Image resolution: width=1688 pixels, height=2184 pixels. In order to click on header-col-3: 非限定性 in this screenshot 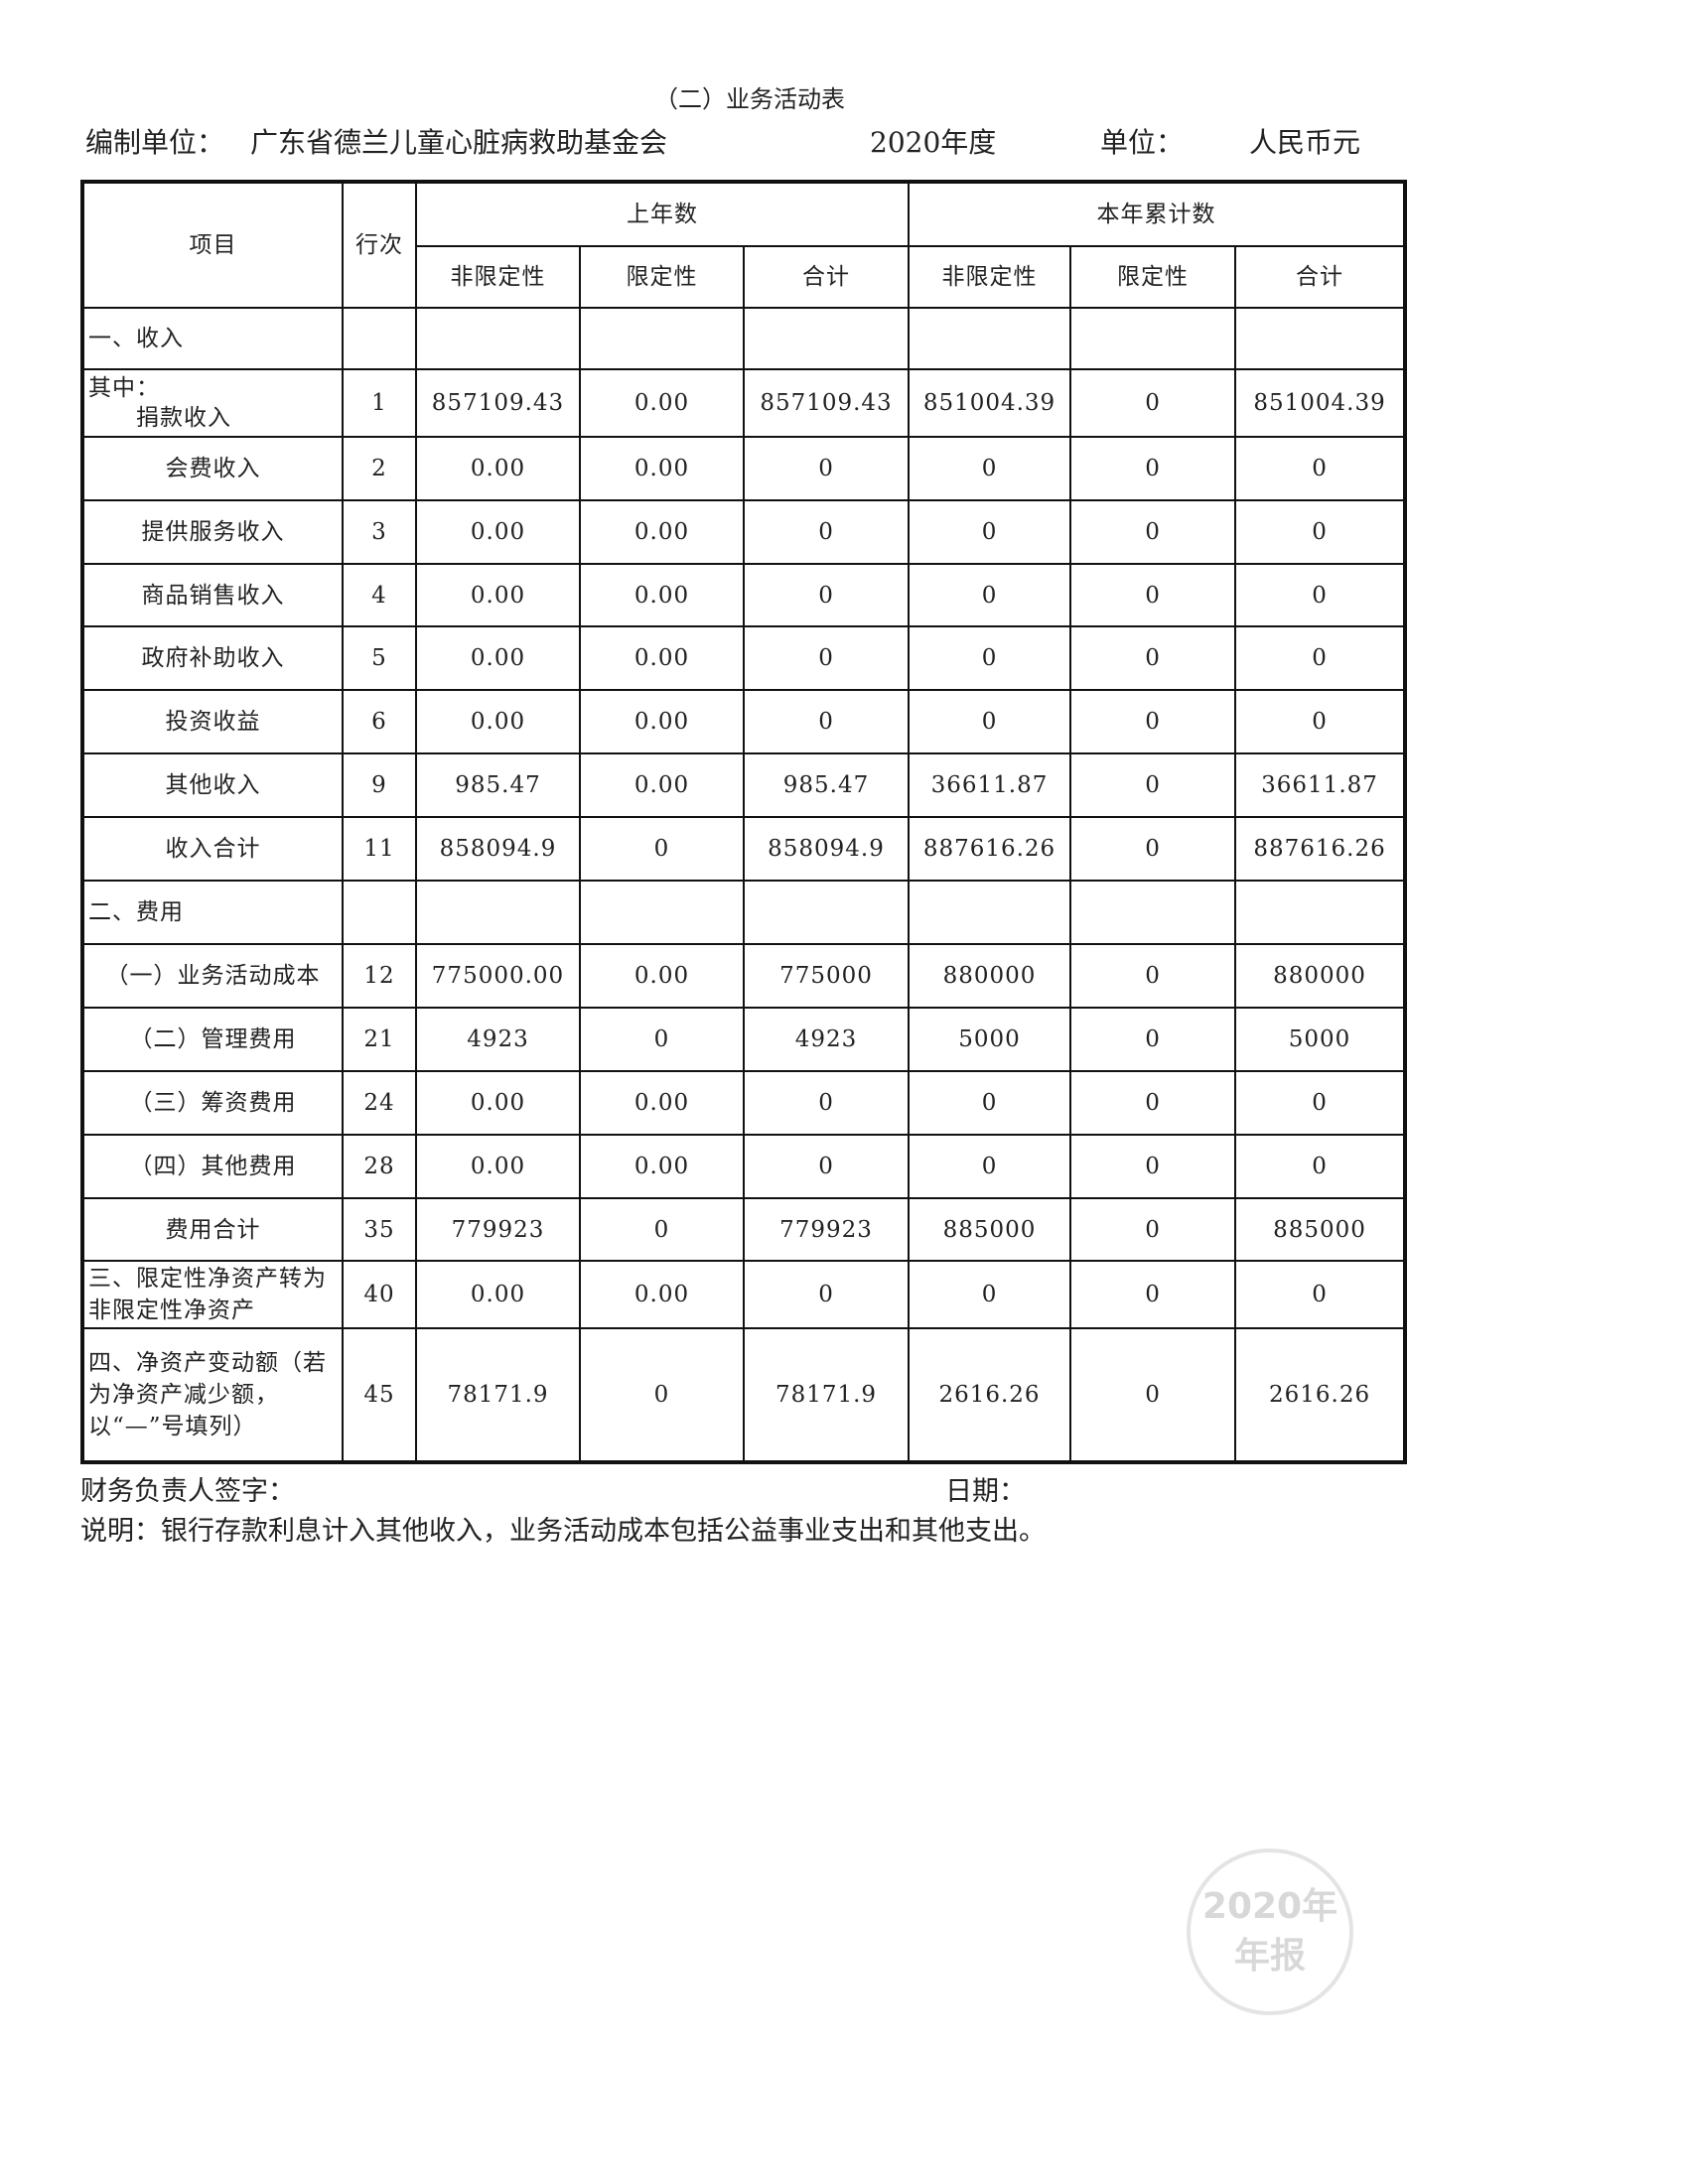, I will do `click(990, 277)`.